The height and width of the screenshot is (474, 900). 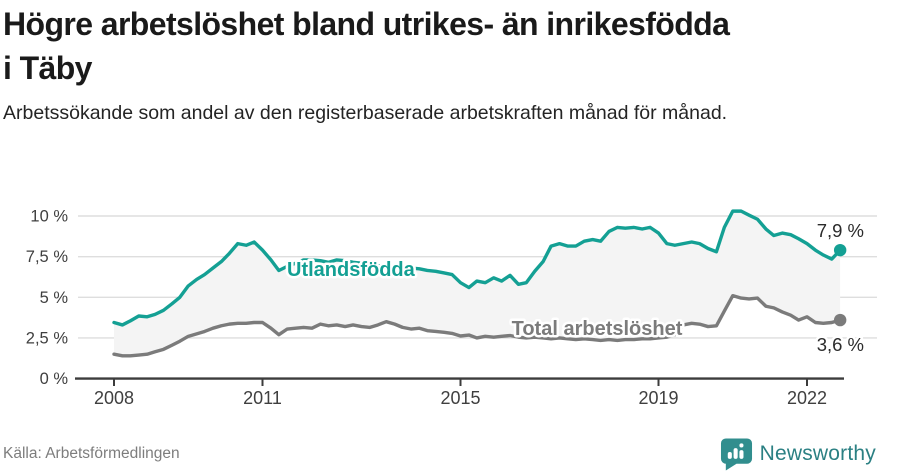 I want to click on x-tick-label: 2019, so click(x=658, y=398).